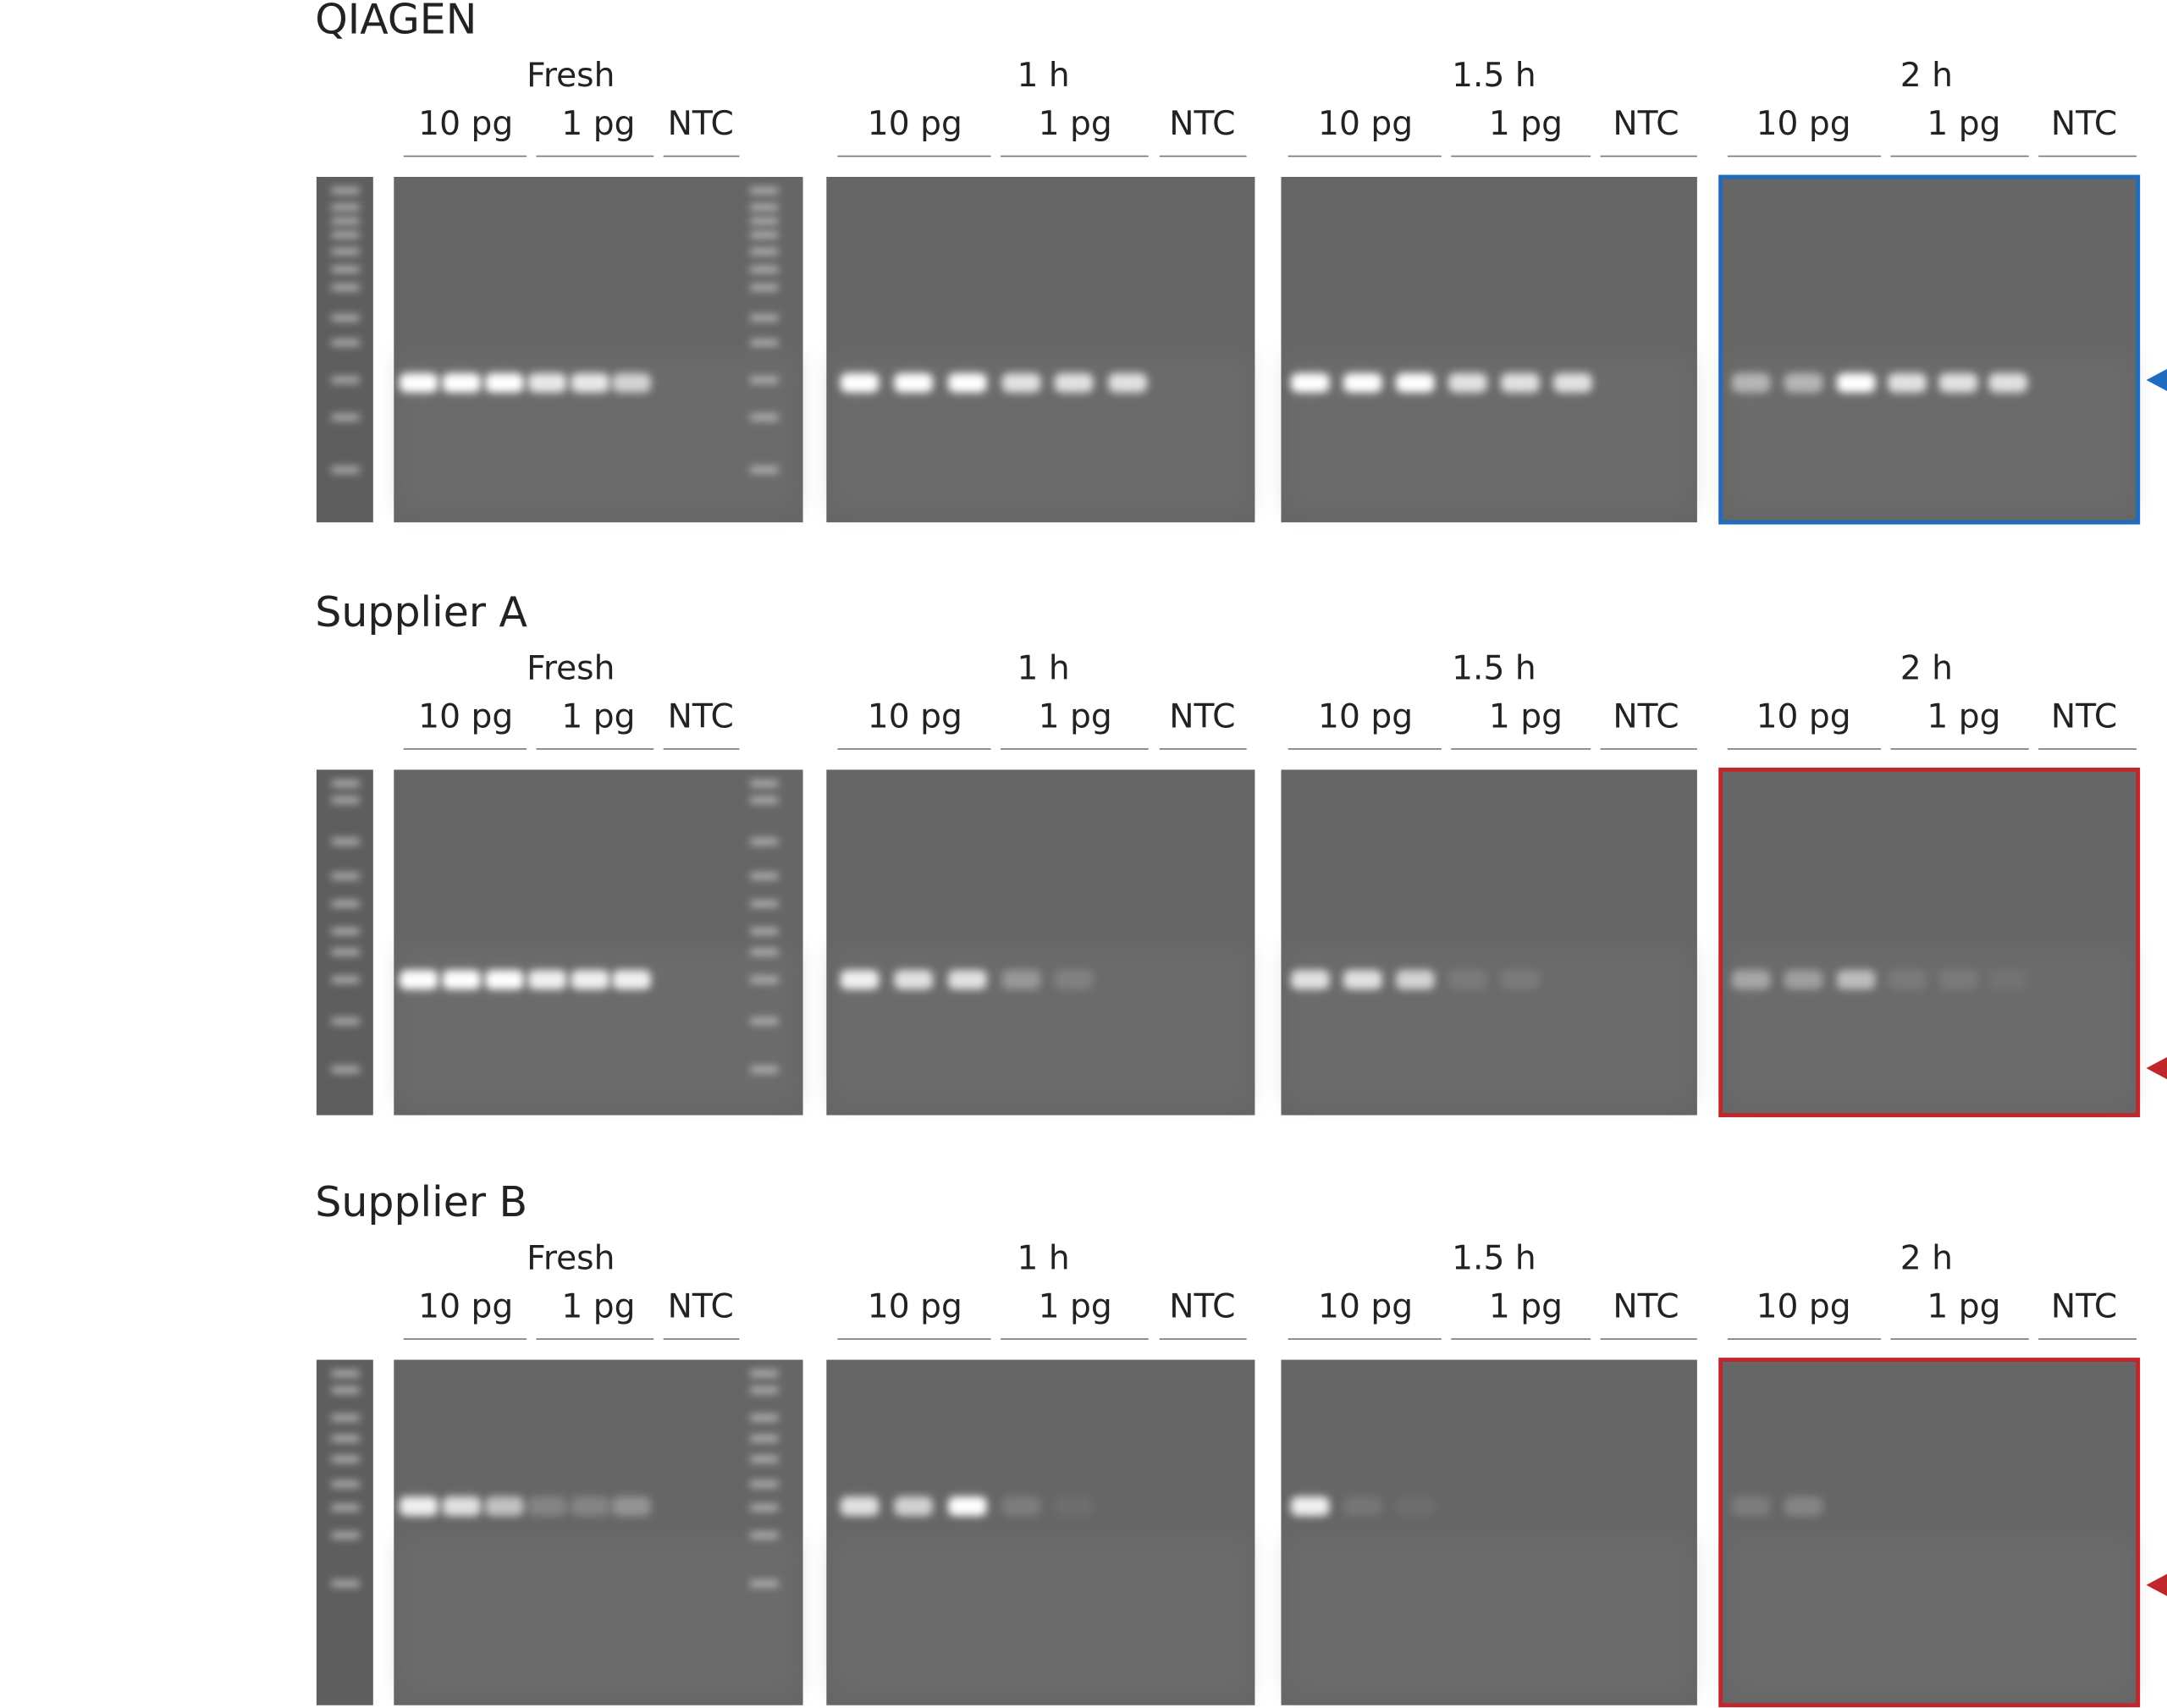  Describe the element at coordinates (396, 22) in the screenshot. I see `panel-title: QIAGEN` at that location.